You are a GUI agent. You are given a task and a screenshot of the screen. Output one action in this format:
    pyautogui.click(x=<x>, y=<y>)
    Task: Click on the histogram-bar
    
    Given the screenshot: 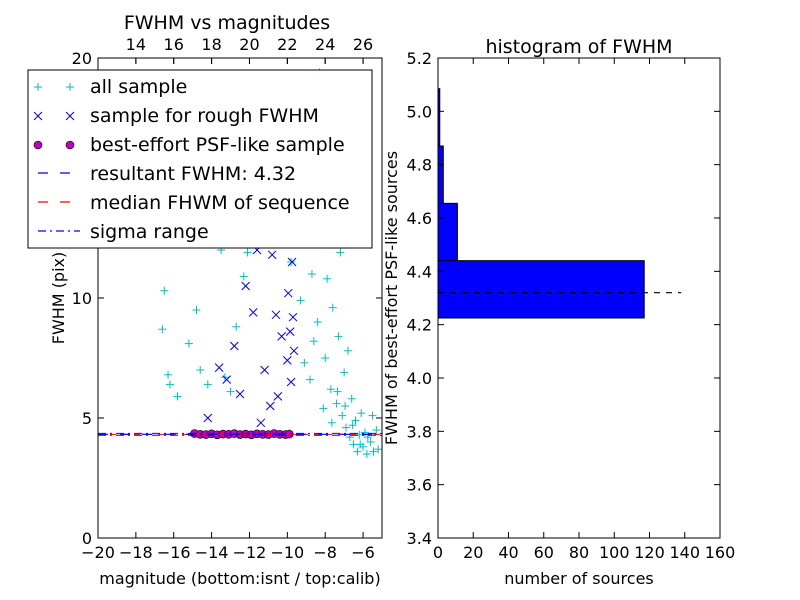 What is the action you would take?
    pyautogui.click(x=541, y=289)
    